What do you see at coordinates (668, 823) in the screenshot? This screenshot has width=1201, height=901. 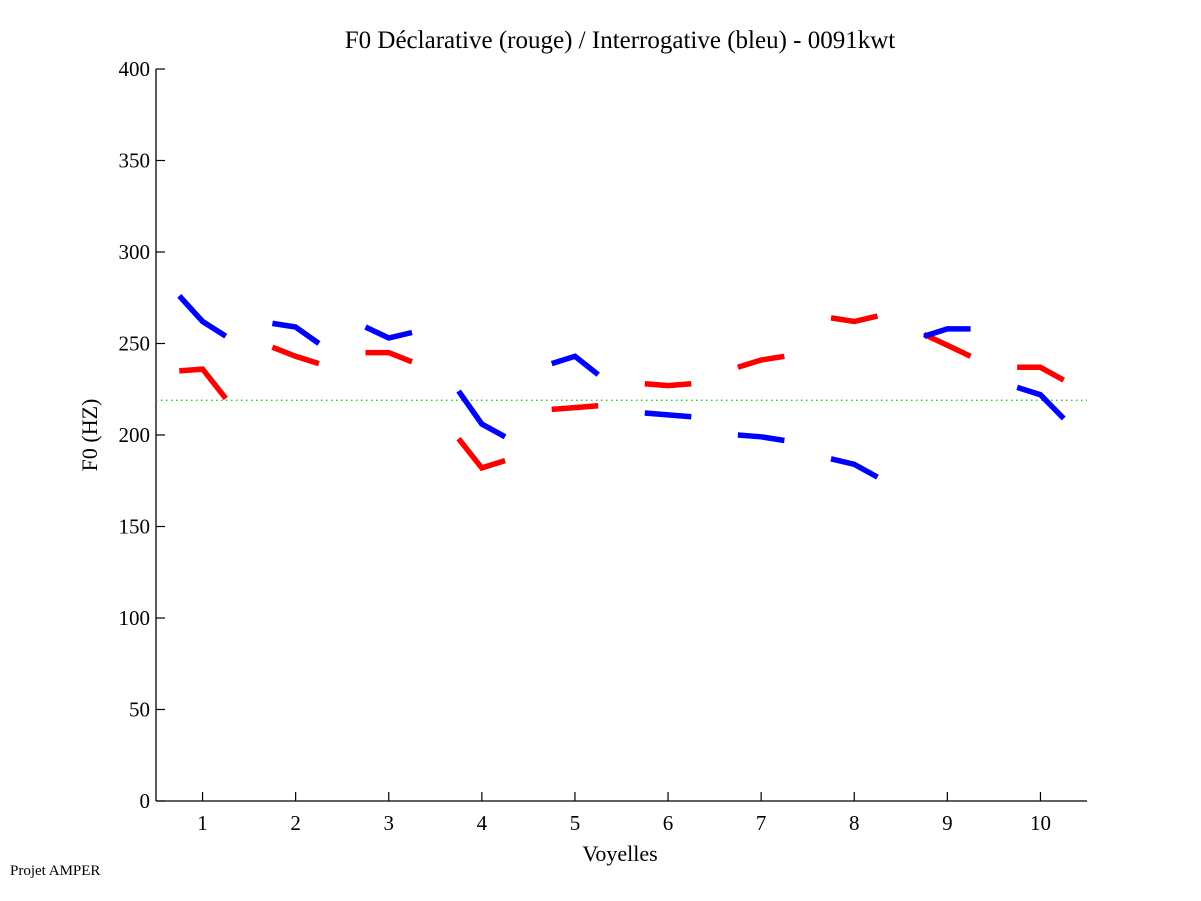 I see `x-tick-label: 6` at bounding box center [668, 823].